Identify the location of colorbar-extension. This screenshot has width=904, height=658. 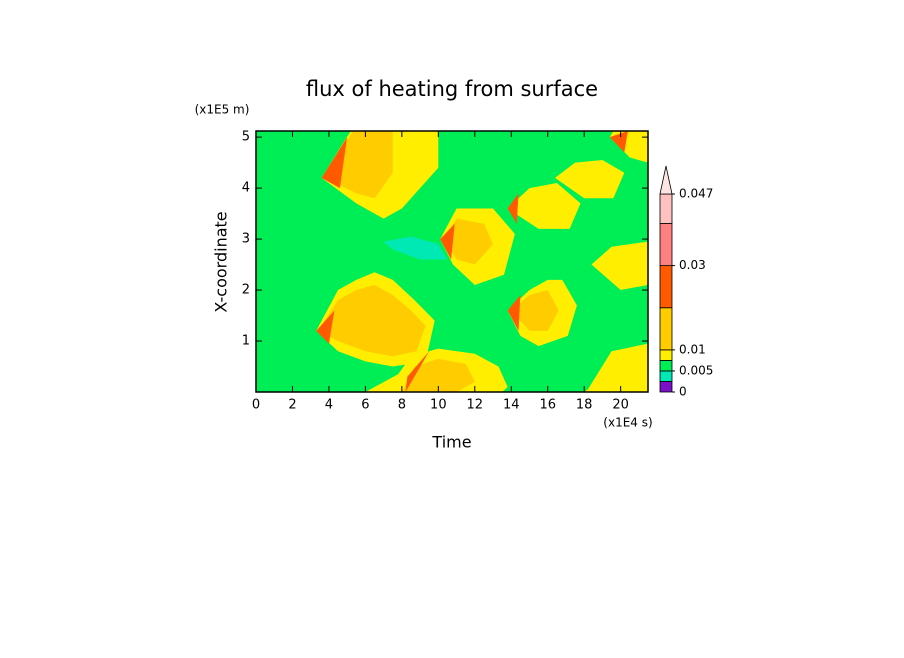
(666, 180).